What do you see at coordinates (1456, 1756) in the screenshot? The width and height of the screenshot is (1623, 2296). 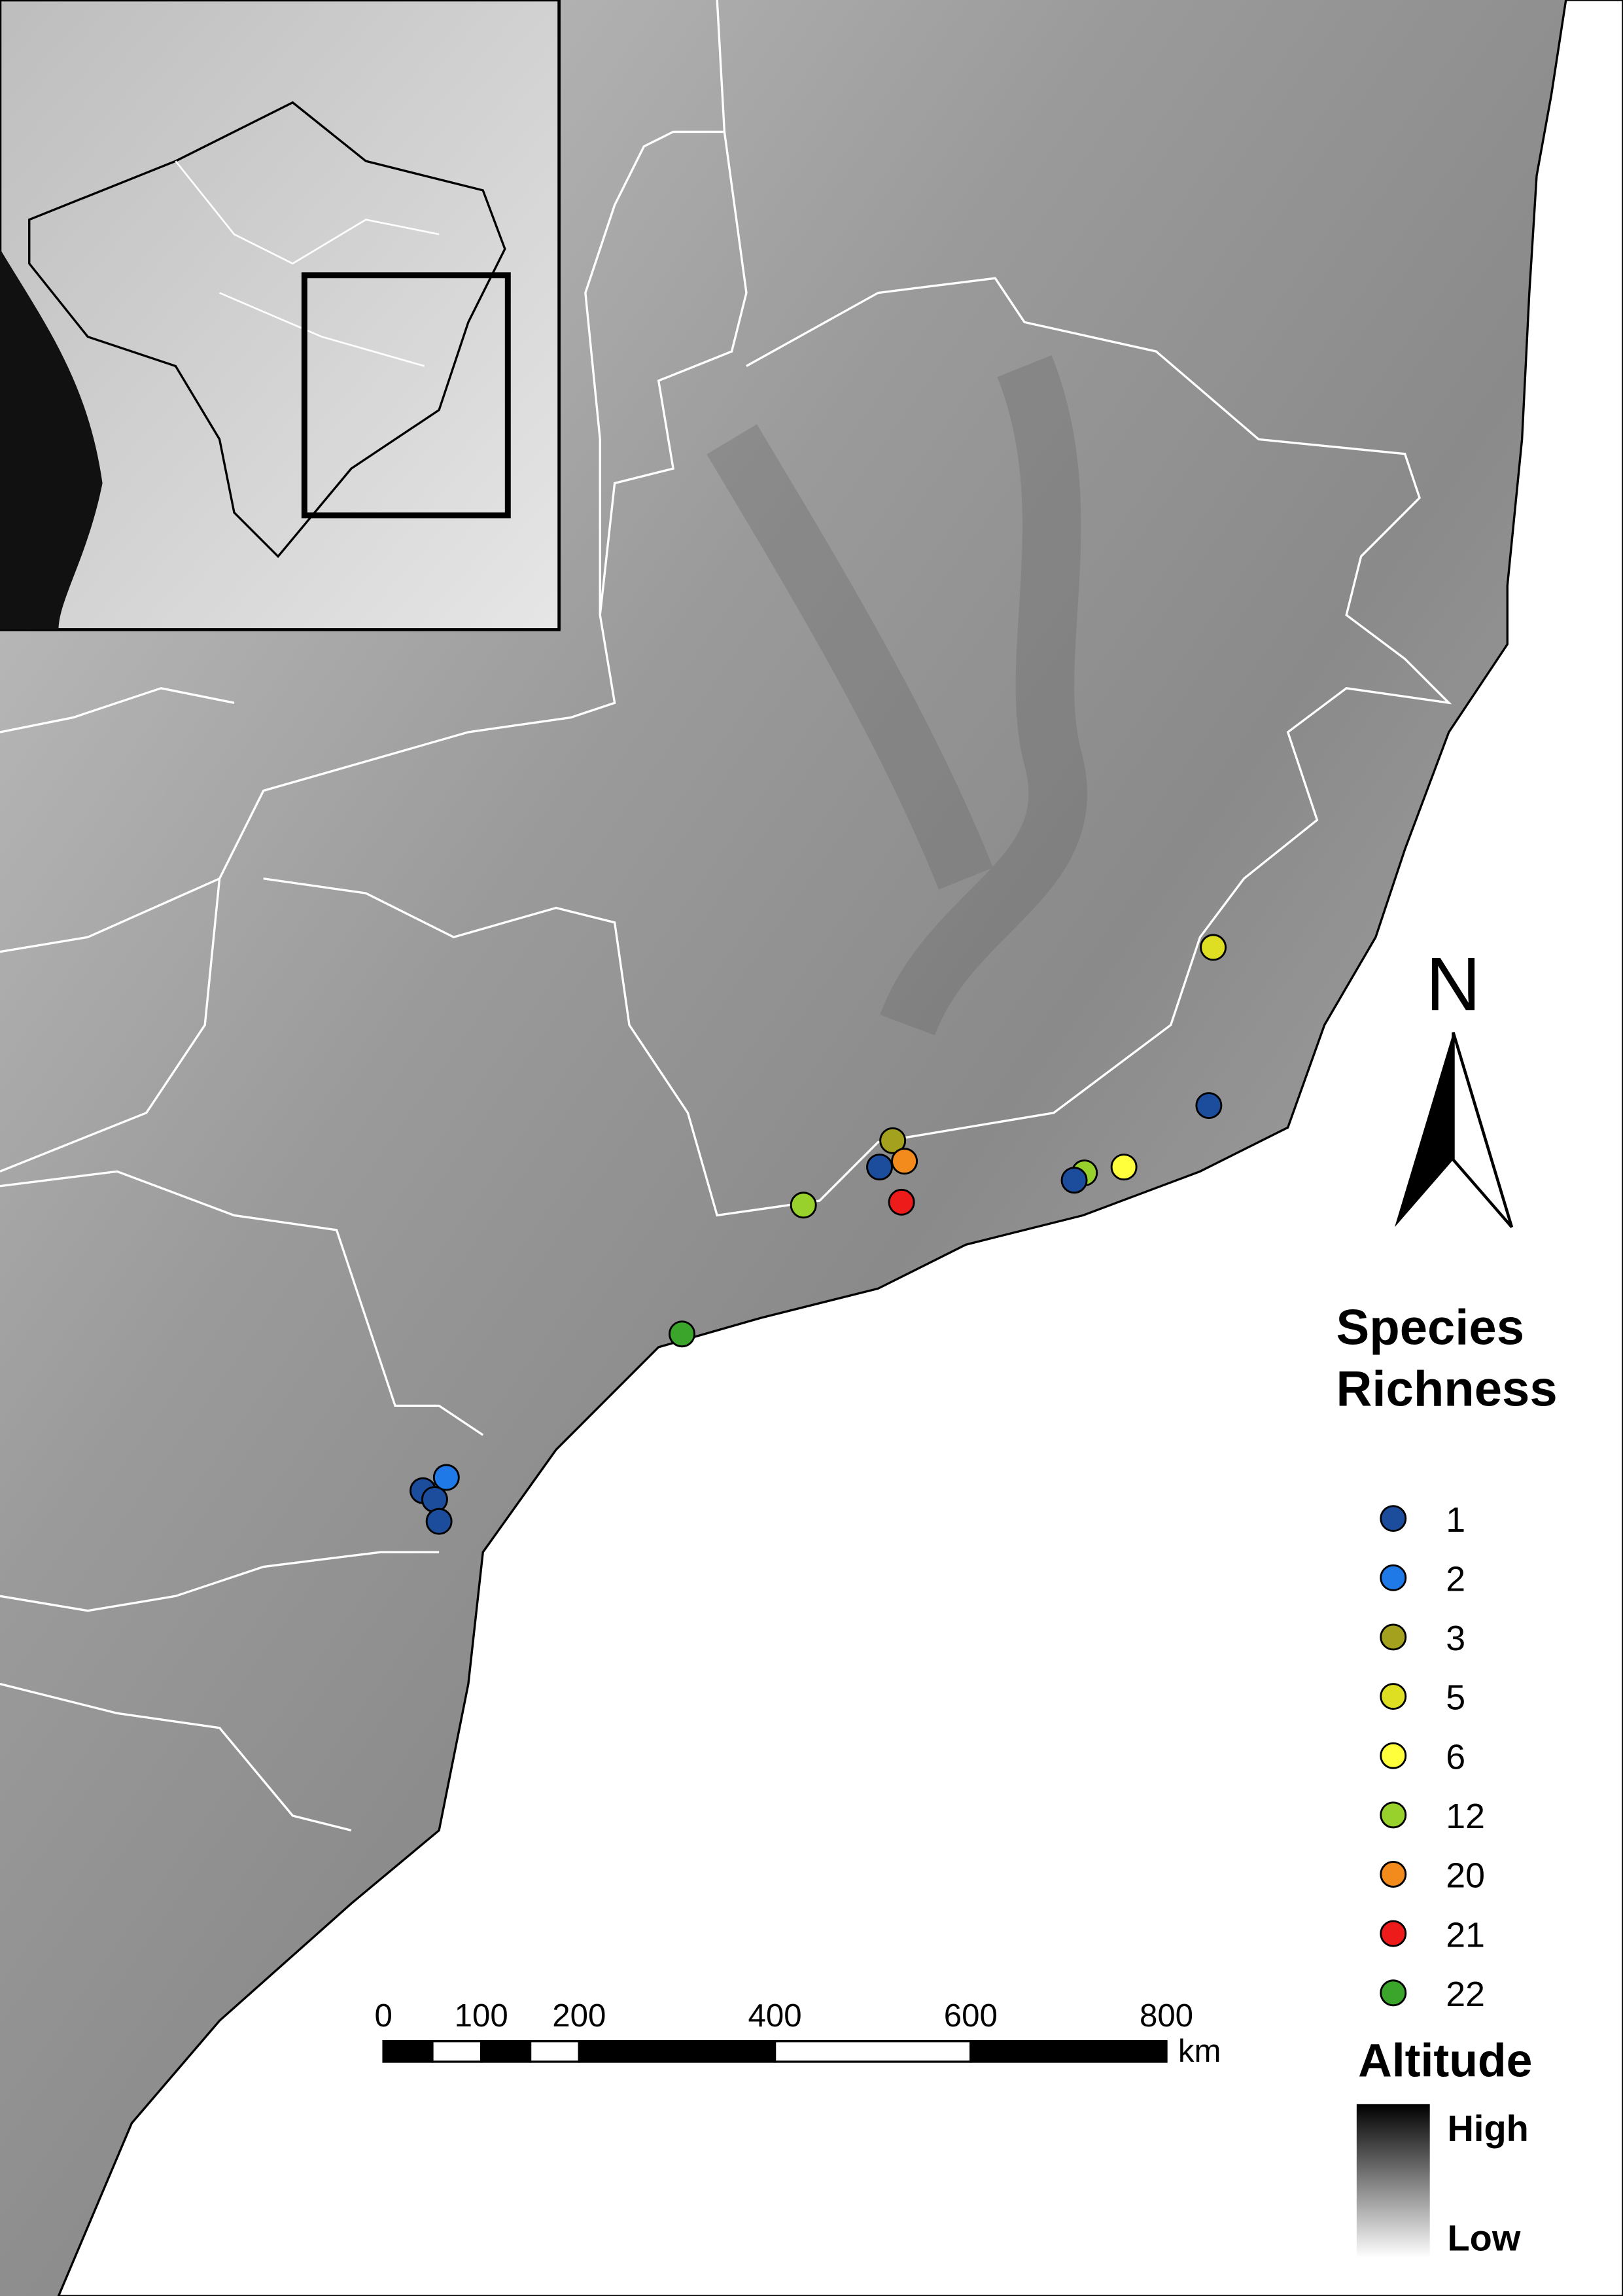 I see `legend-label: 6` at bounding box center [1456, 1756].